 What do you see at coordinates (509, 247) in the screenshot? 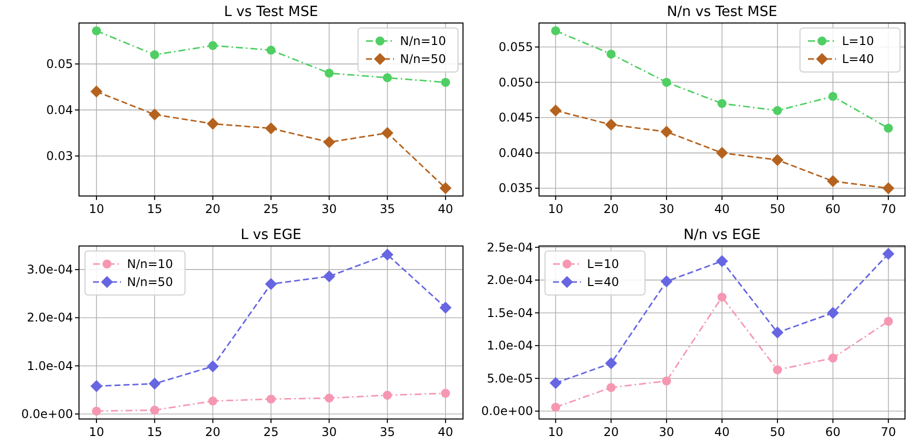
I see `y-tick-label: 2.5e-04` at bounding box center [509, 247].